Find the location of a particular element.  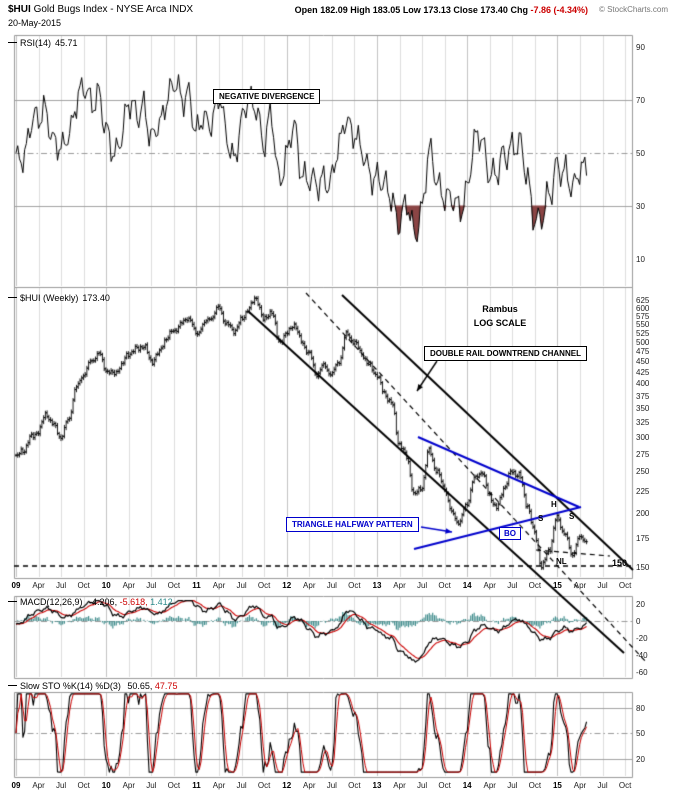

rsi-line-swatch-icon is located at coordinates (12, 42).